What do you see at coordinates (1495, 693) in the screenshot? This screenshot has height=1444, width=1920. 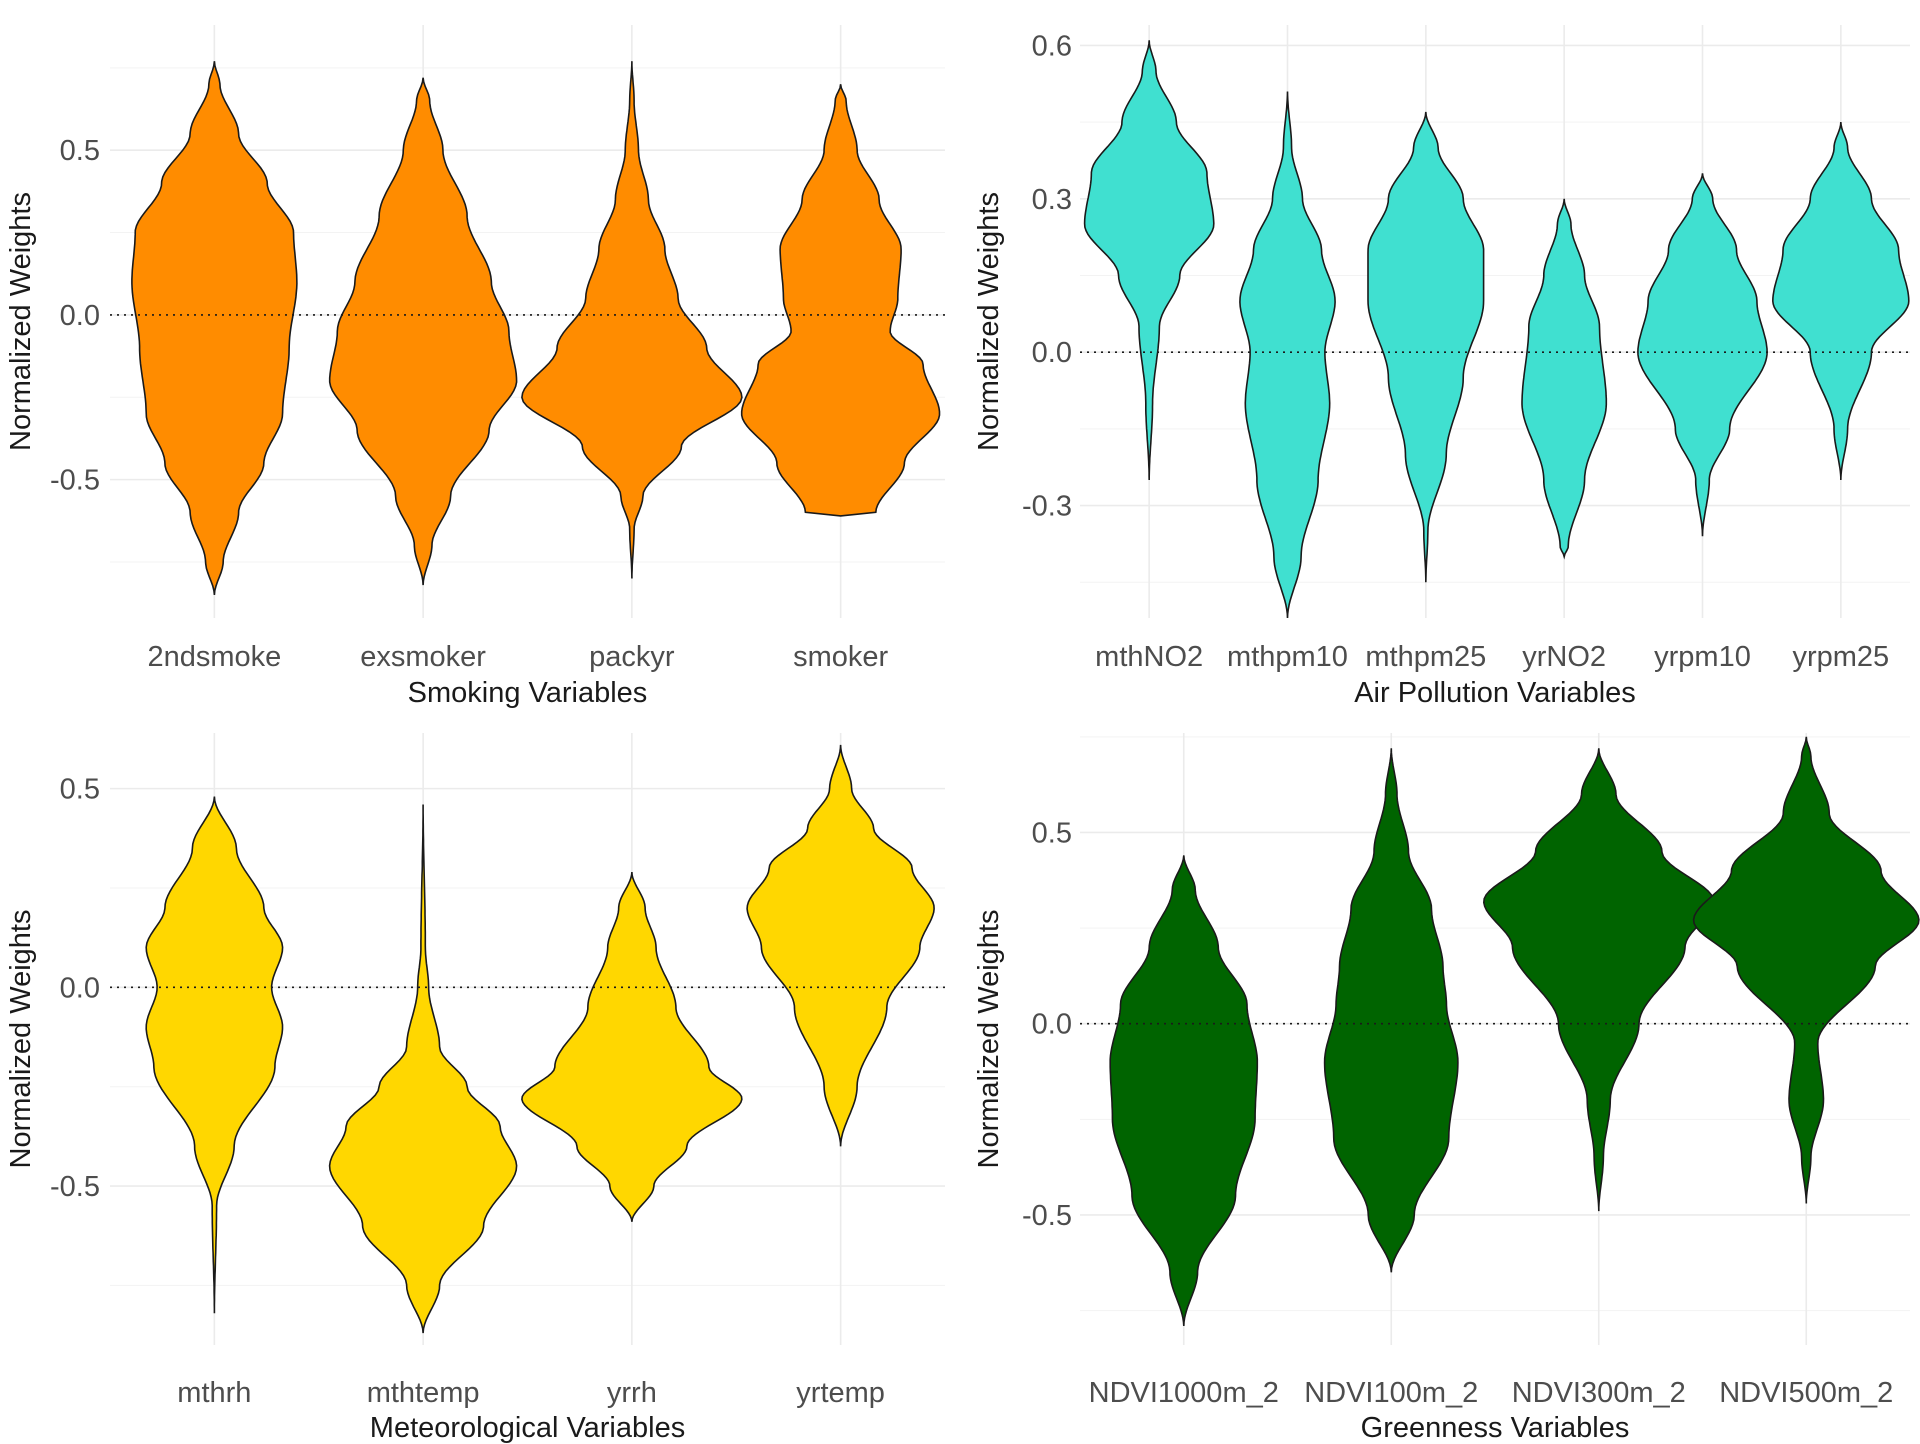 I see `x-axis-label: Air Pollution Variables` at bounding box center [1495, 693].